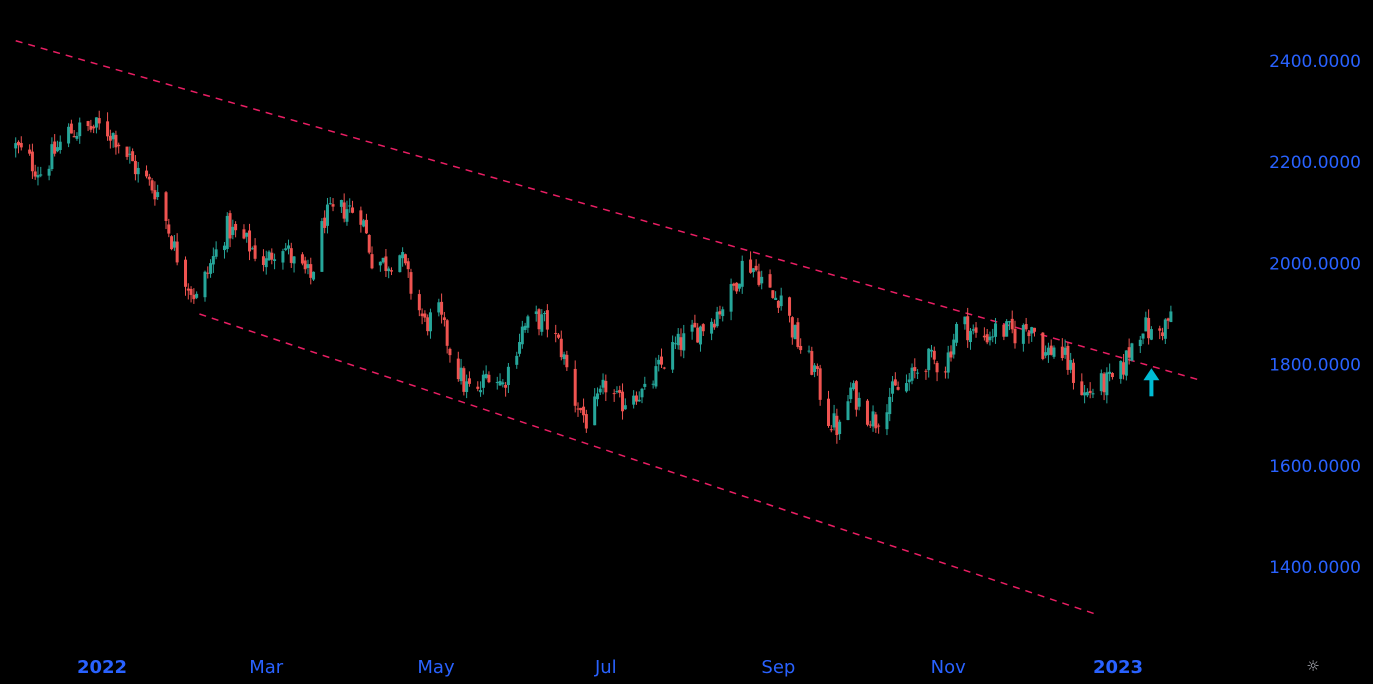 This screenshot has height=684, width=1373. What do you see at coordinates (778, 667) in the screenshot?
I see `x-tick-label: Sep` at bounding box center [778, 667].